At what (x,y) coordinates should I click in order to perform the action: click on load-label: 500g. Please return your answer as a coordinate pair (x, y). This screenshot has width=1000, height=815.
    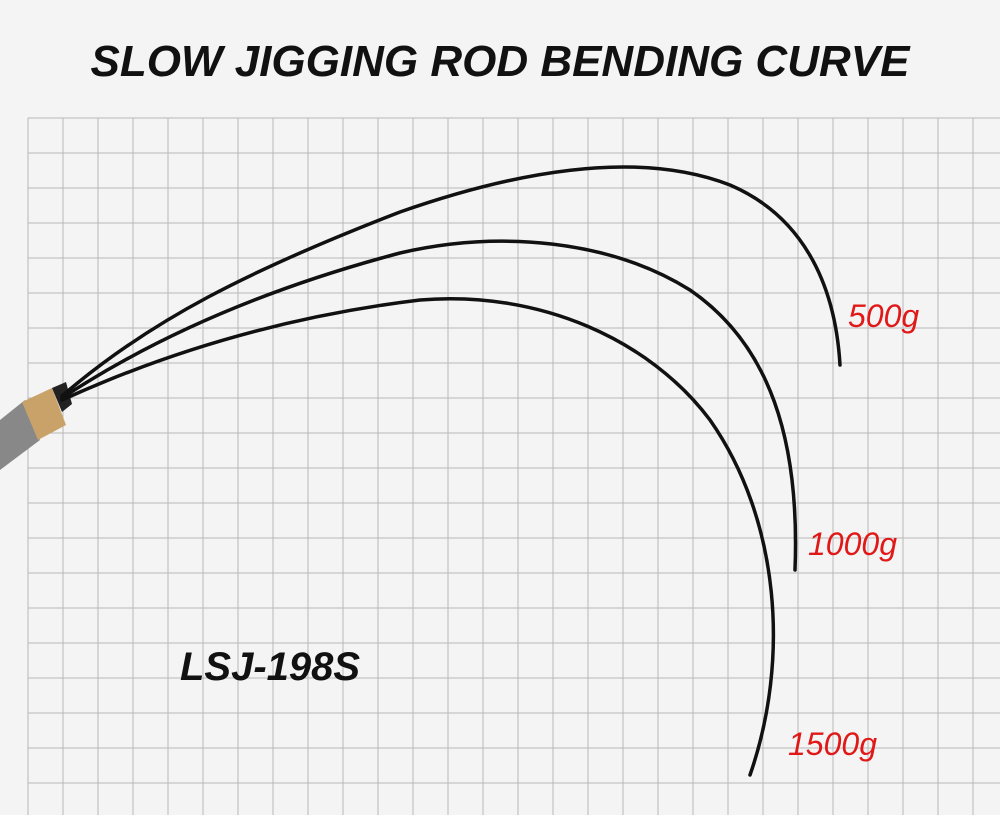
    Looking at the image, I should click on (883, 316).